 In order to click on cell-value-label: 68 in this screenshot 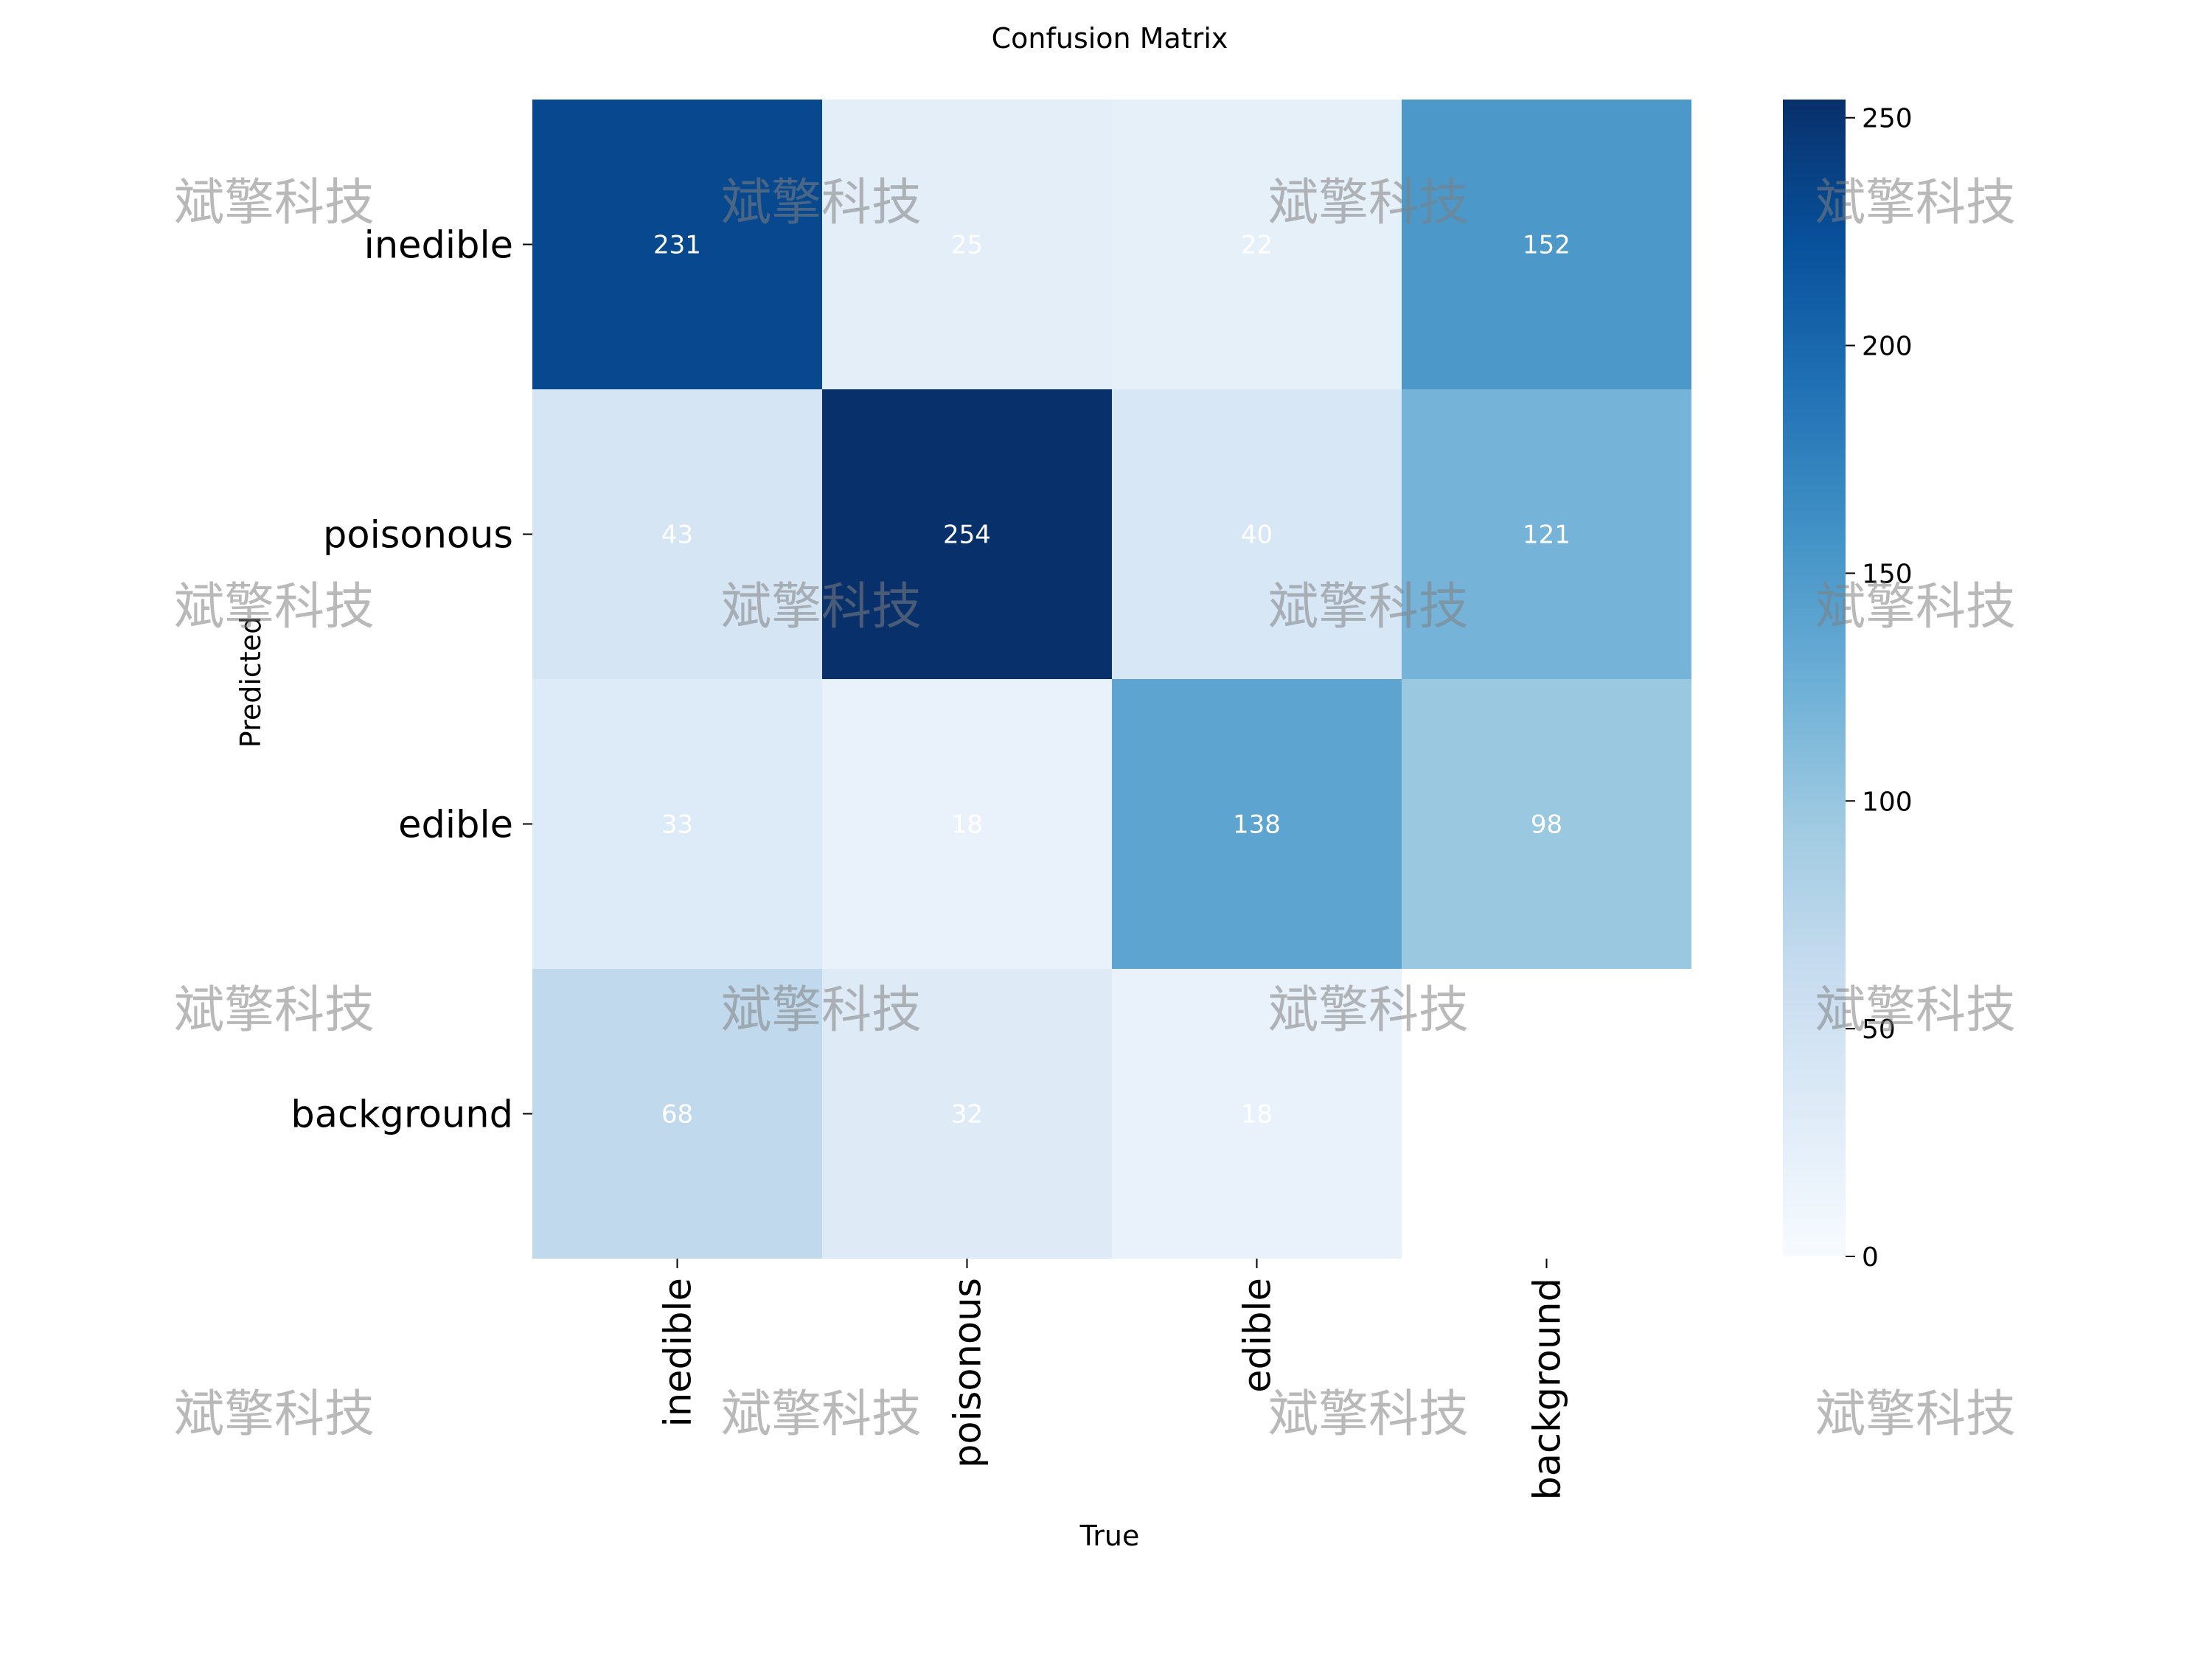, I will do `click(677, 1115)`.